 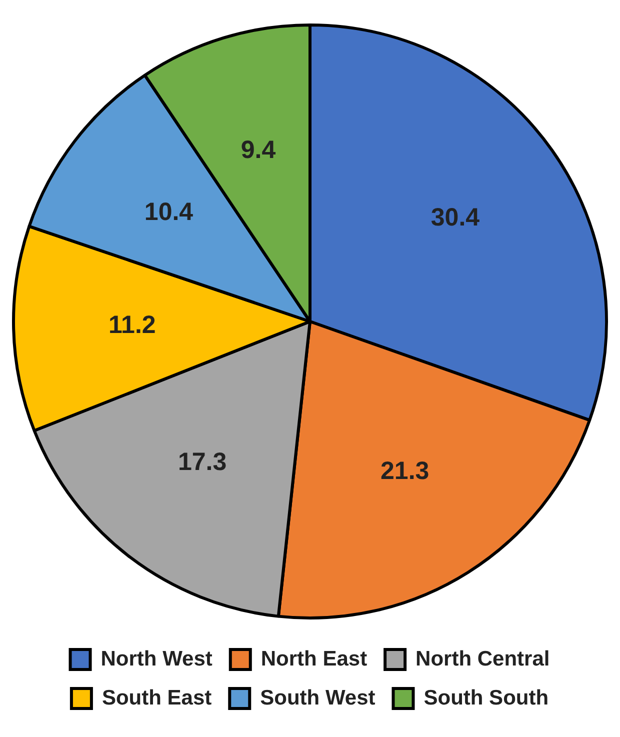 What do you see at coordinates (156, 658) in the screenshot?
I see `legend-label: North West` at bounding box center [156, 658].